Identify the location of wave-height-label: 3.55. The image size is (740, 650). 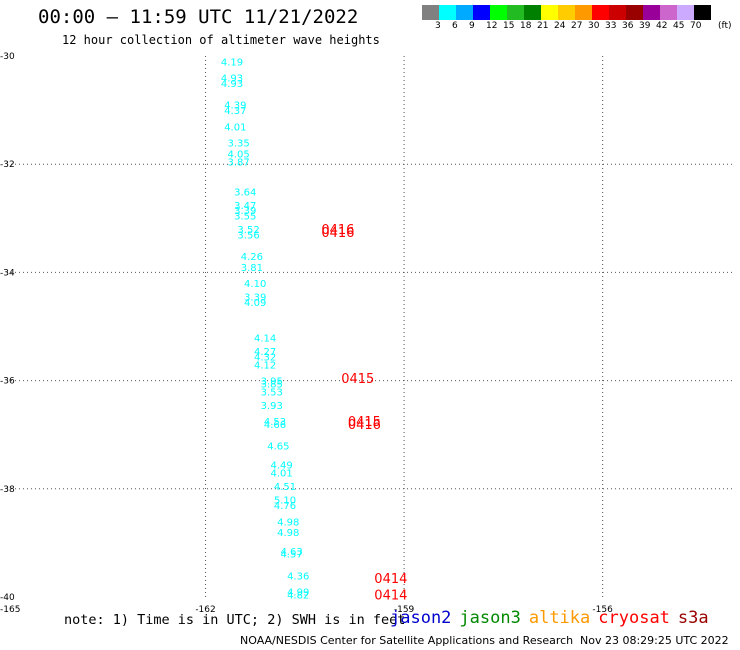
(245, 217).